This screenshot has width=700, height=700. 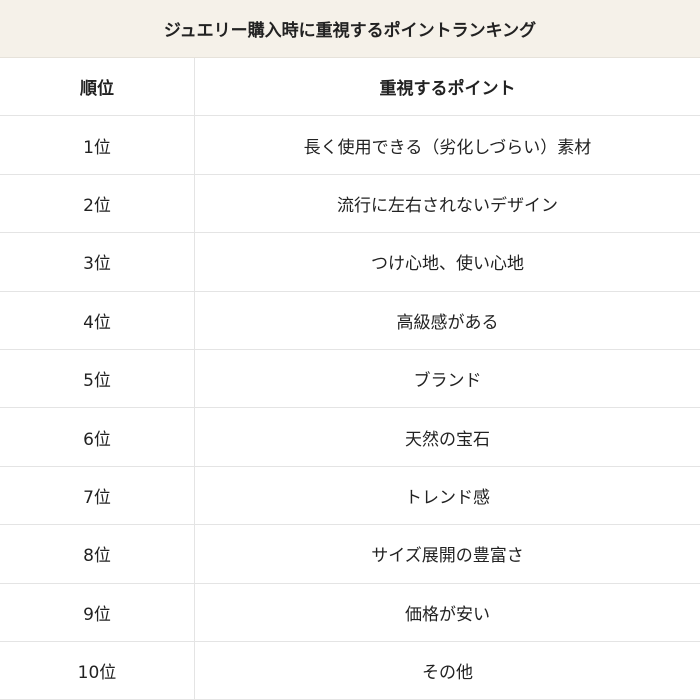 What do you see at coordinates (447, 554) in the screenshot?
I see `point-cell: サイズ展開の豊富さ` at bounding box center [447, 554].